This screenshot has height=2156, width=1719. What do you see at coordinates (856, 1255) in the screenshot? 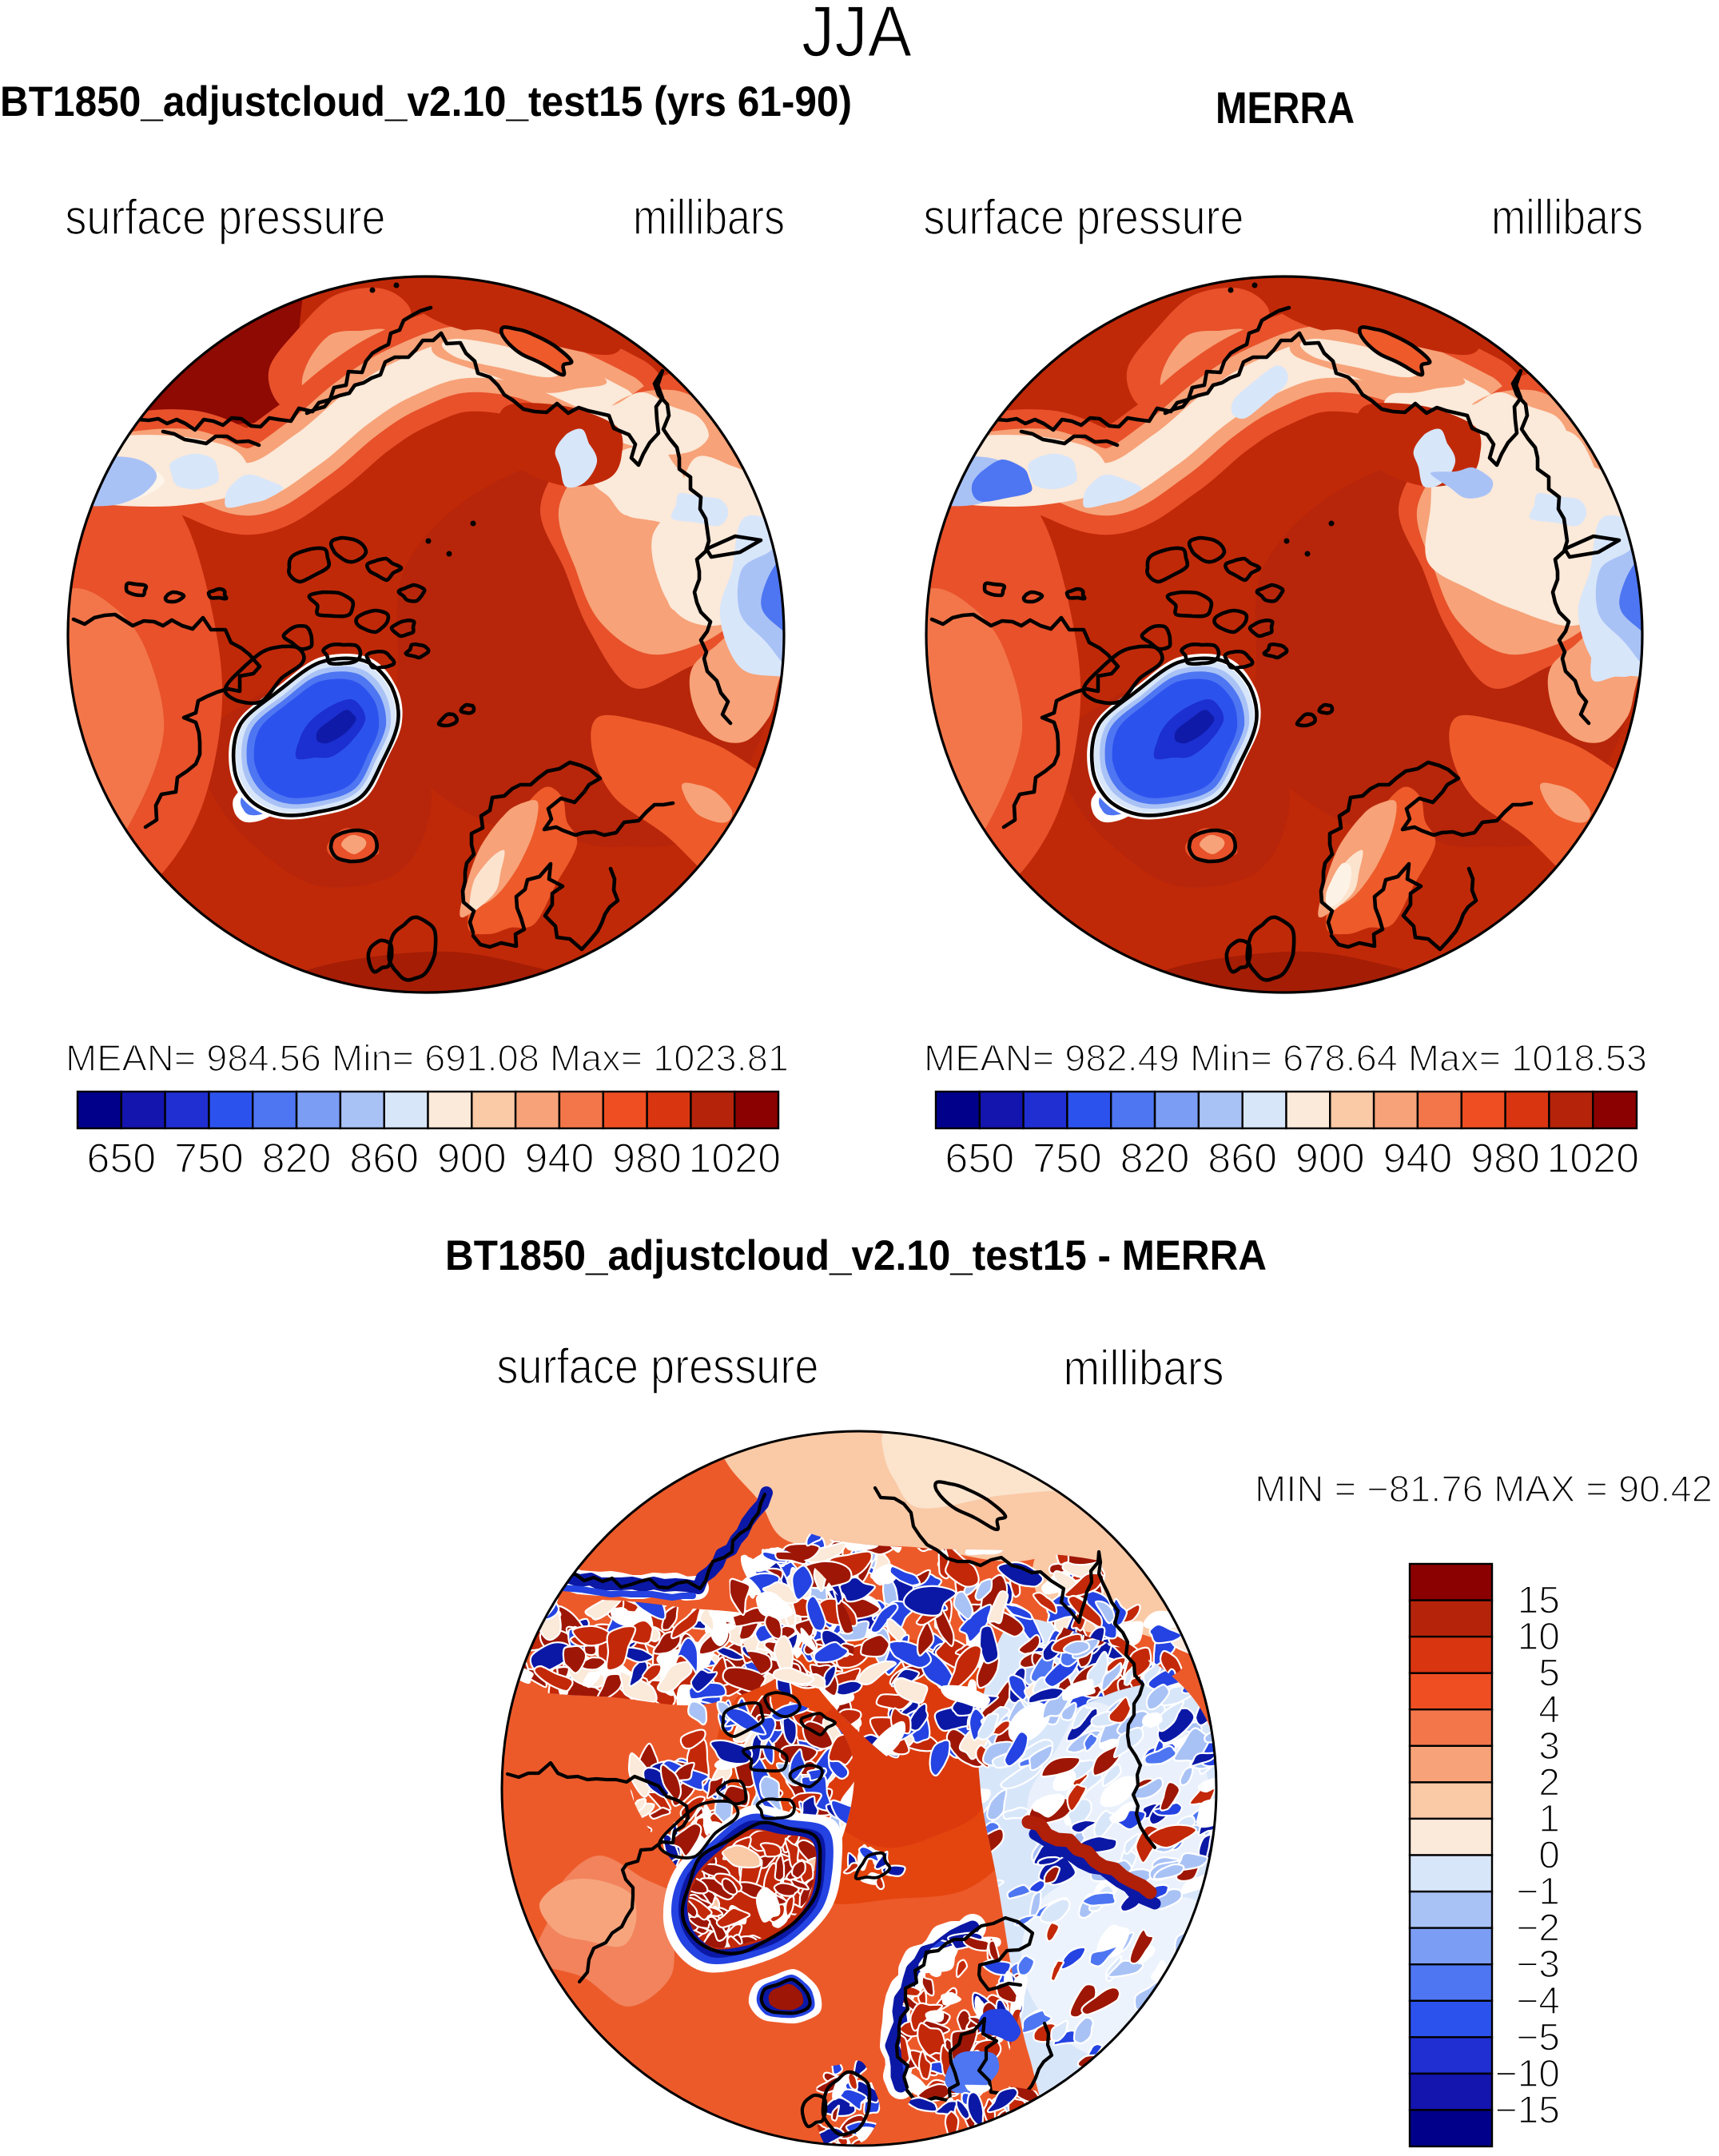
I see `svg-text:BT1850_adjustcloud_v2.10_test1: BT1850_adjustcloud_v2.10_test15 - MERRA` at bounding box center [856, 1255].